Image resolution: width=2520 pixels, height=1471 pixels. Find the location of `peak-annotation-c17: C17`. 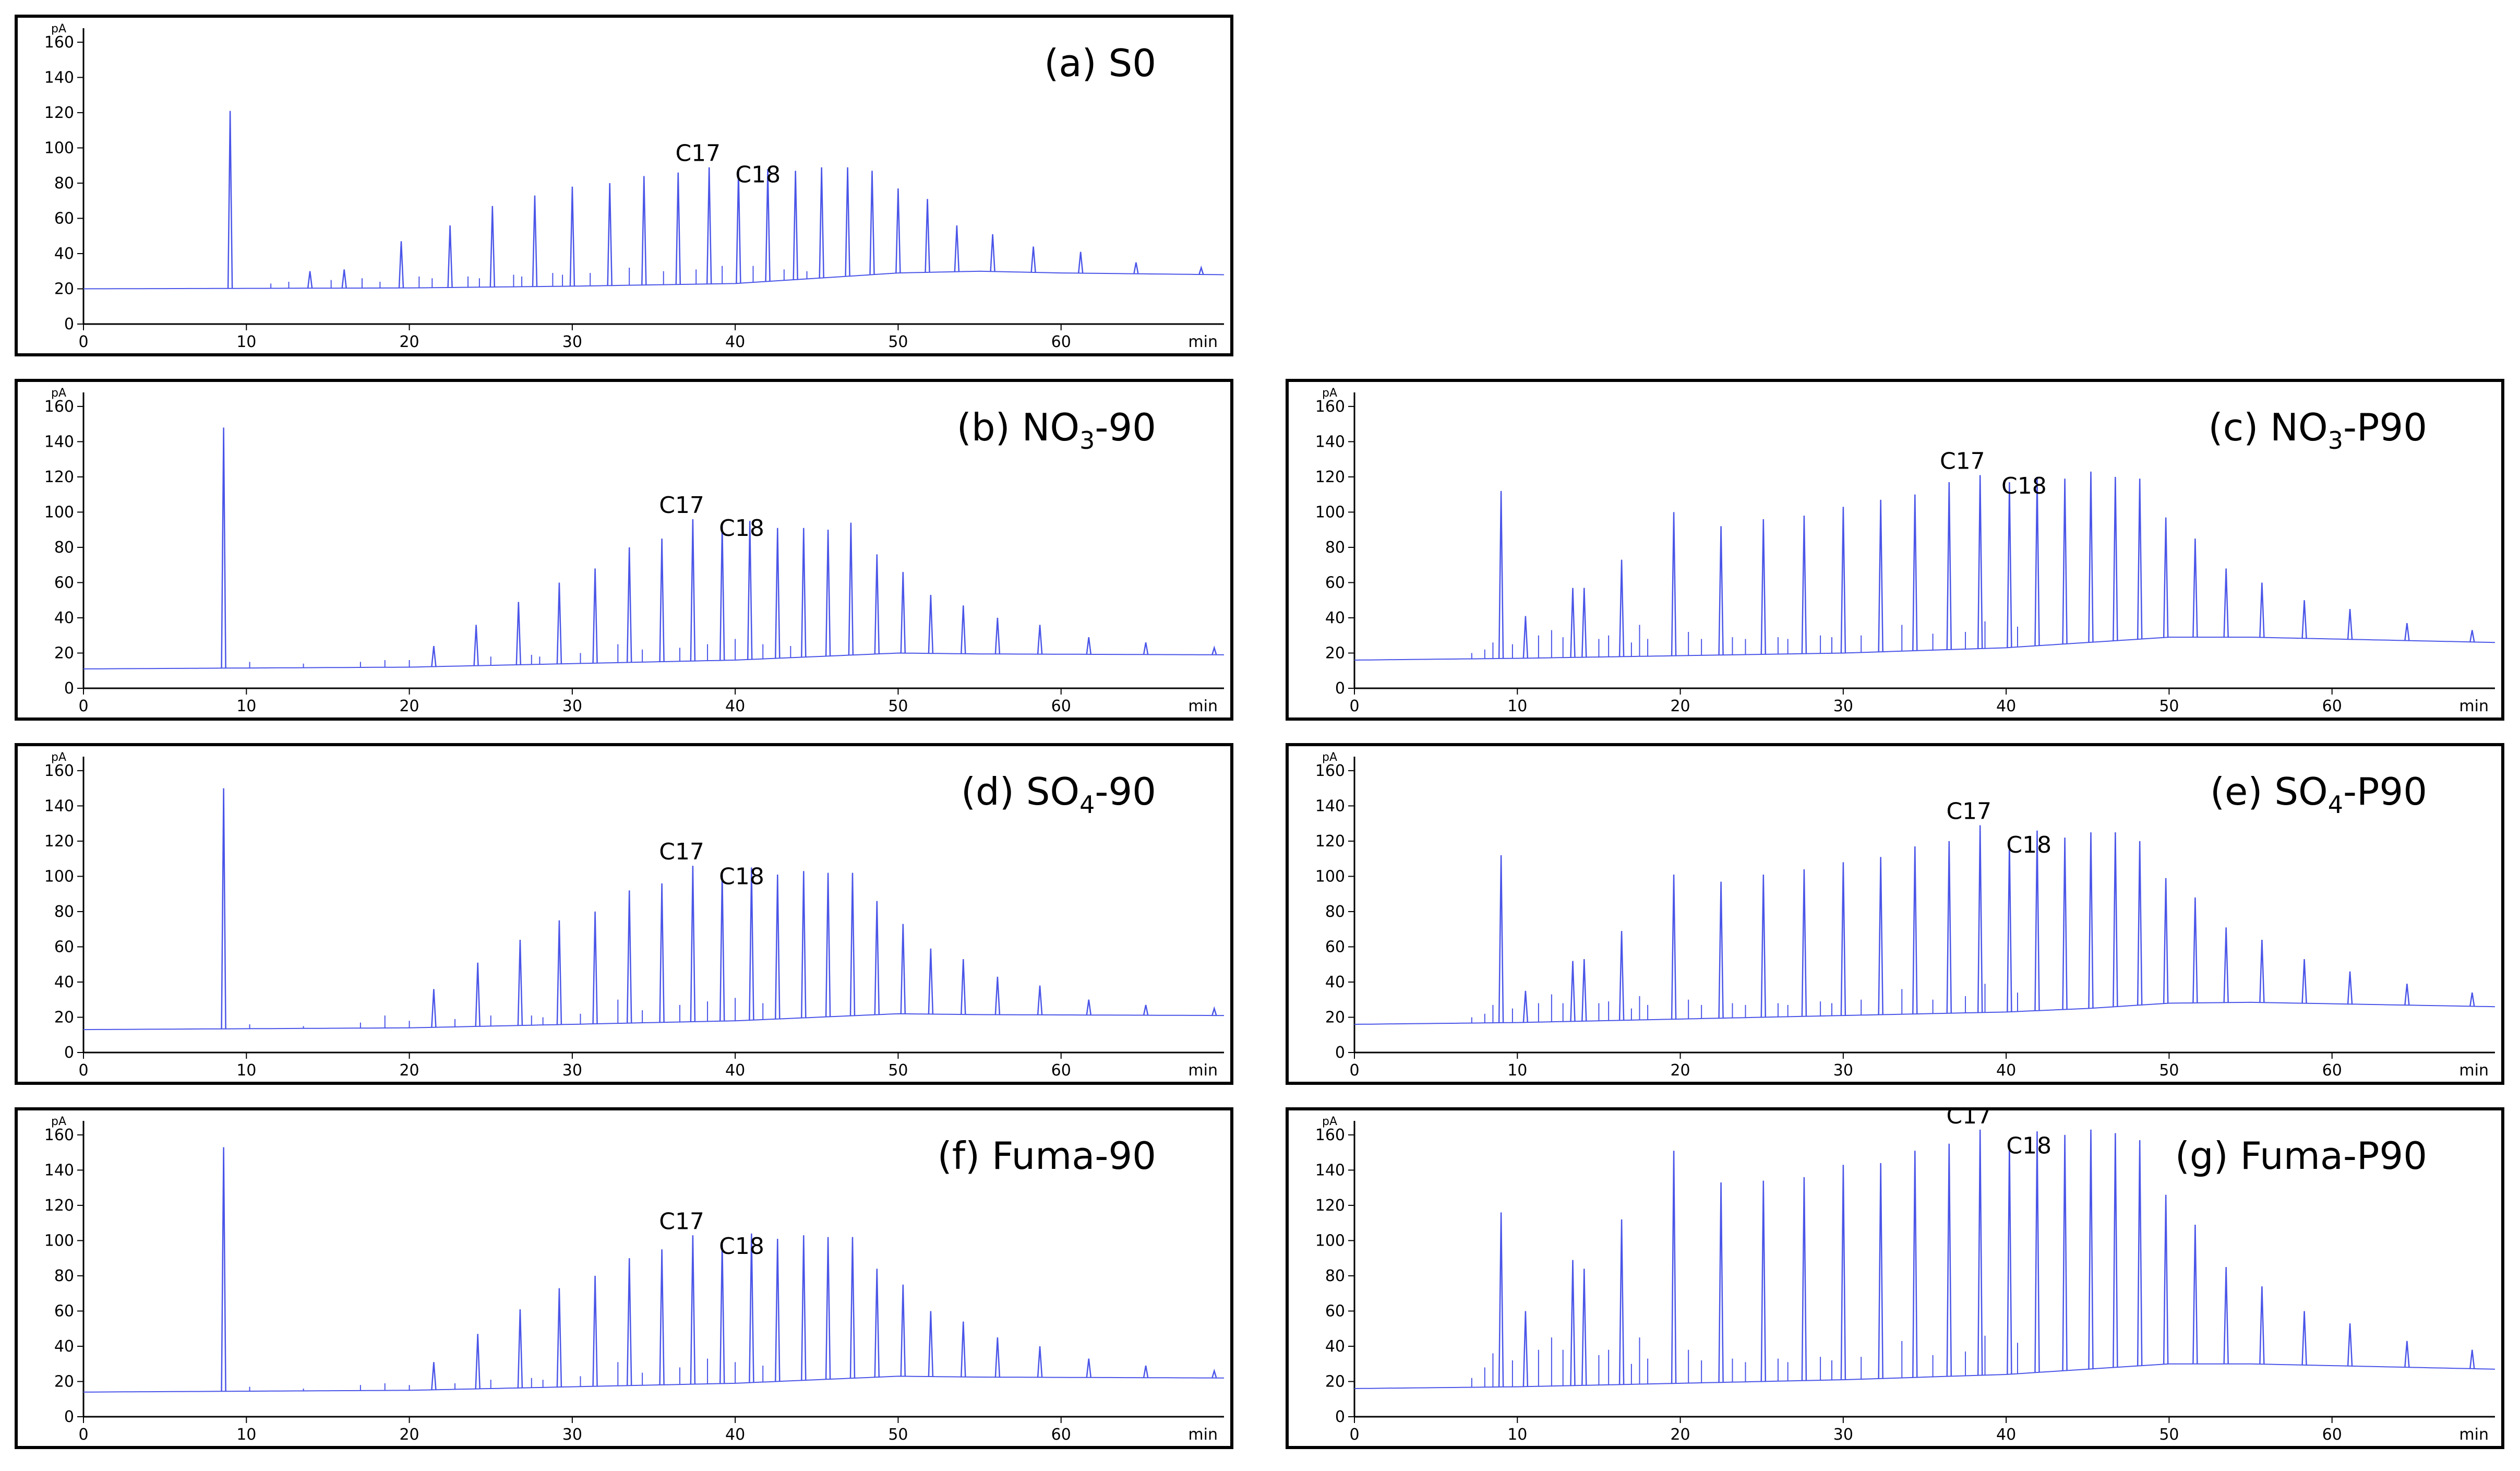

peak-annotation-c17: C17 is located at coordinates (1968, 812).